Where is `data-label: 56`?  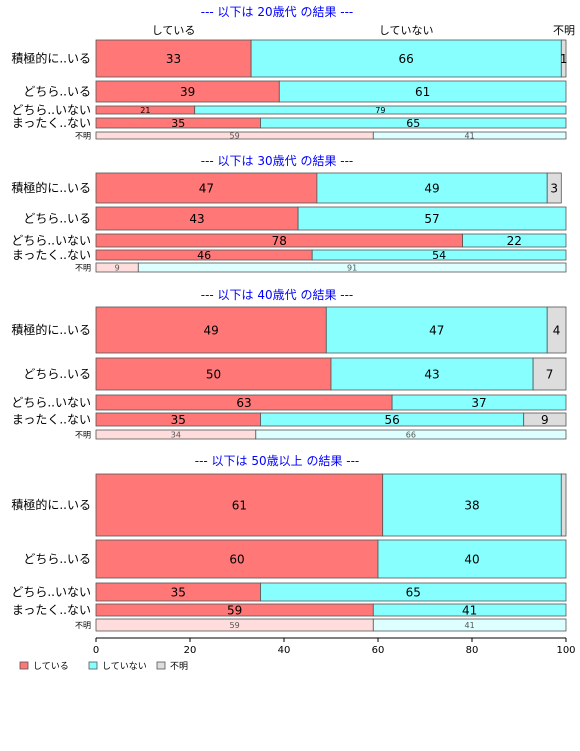
data-label: 56 is located at coordinates (391, 420).